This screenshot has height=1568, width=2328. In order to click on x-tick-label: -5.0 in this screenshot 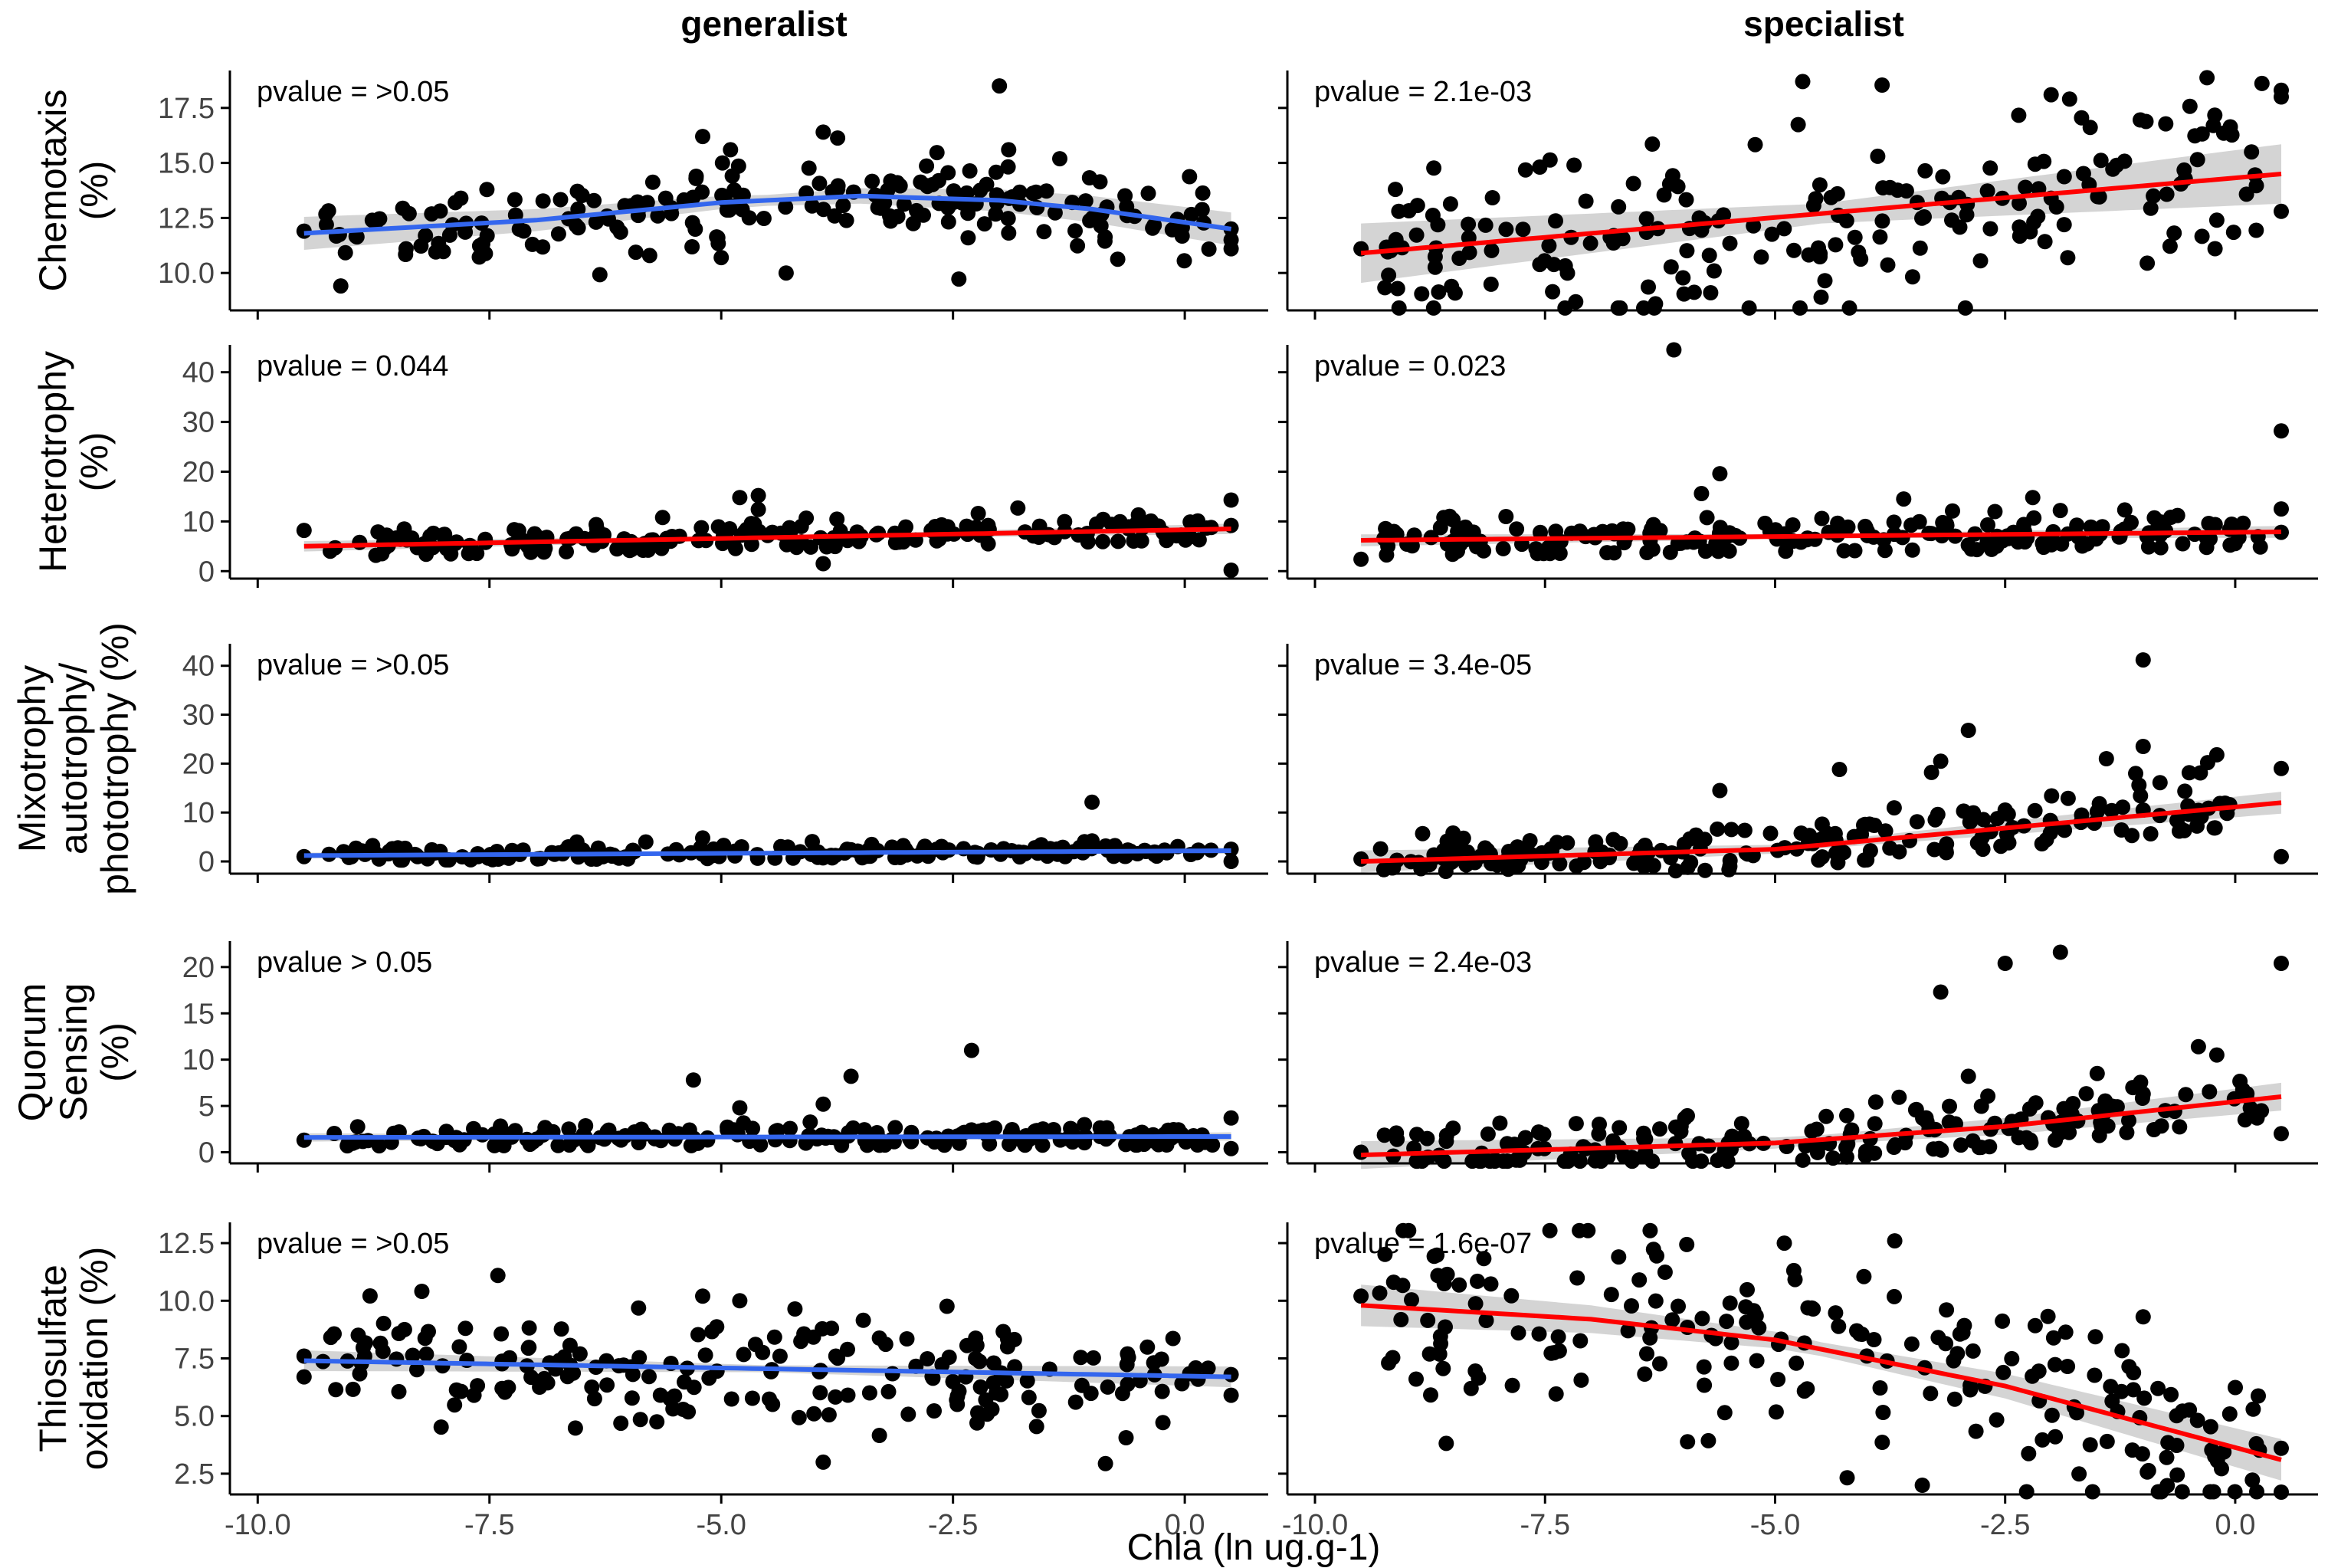, I will do `click(721, 1525)`.